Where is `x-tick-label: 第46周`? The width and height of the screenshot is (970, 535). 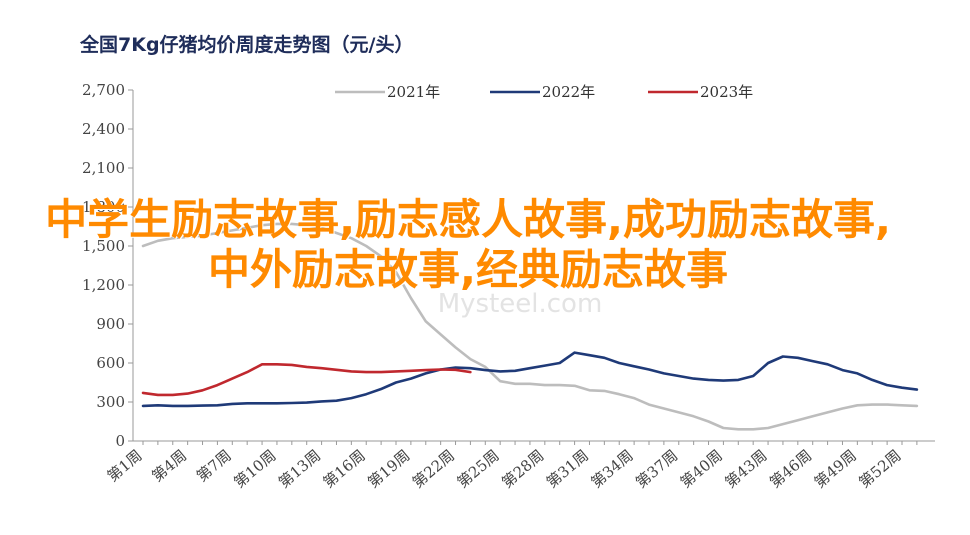 x-tick-label: 第46周 is located at coordinates (790, 468).